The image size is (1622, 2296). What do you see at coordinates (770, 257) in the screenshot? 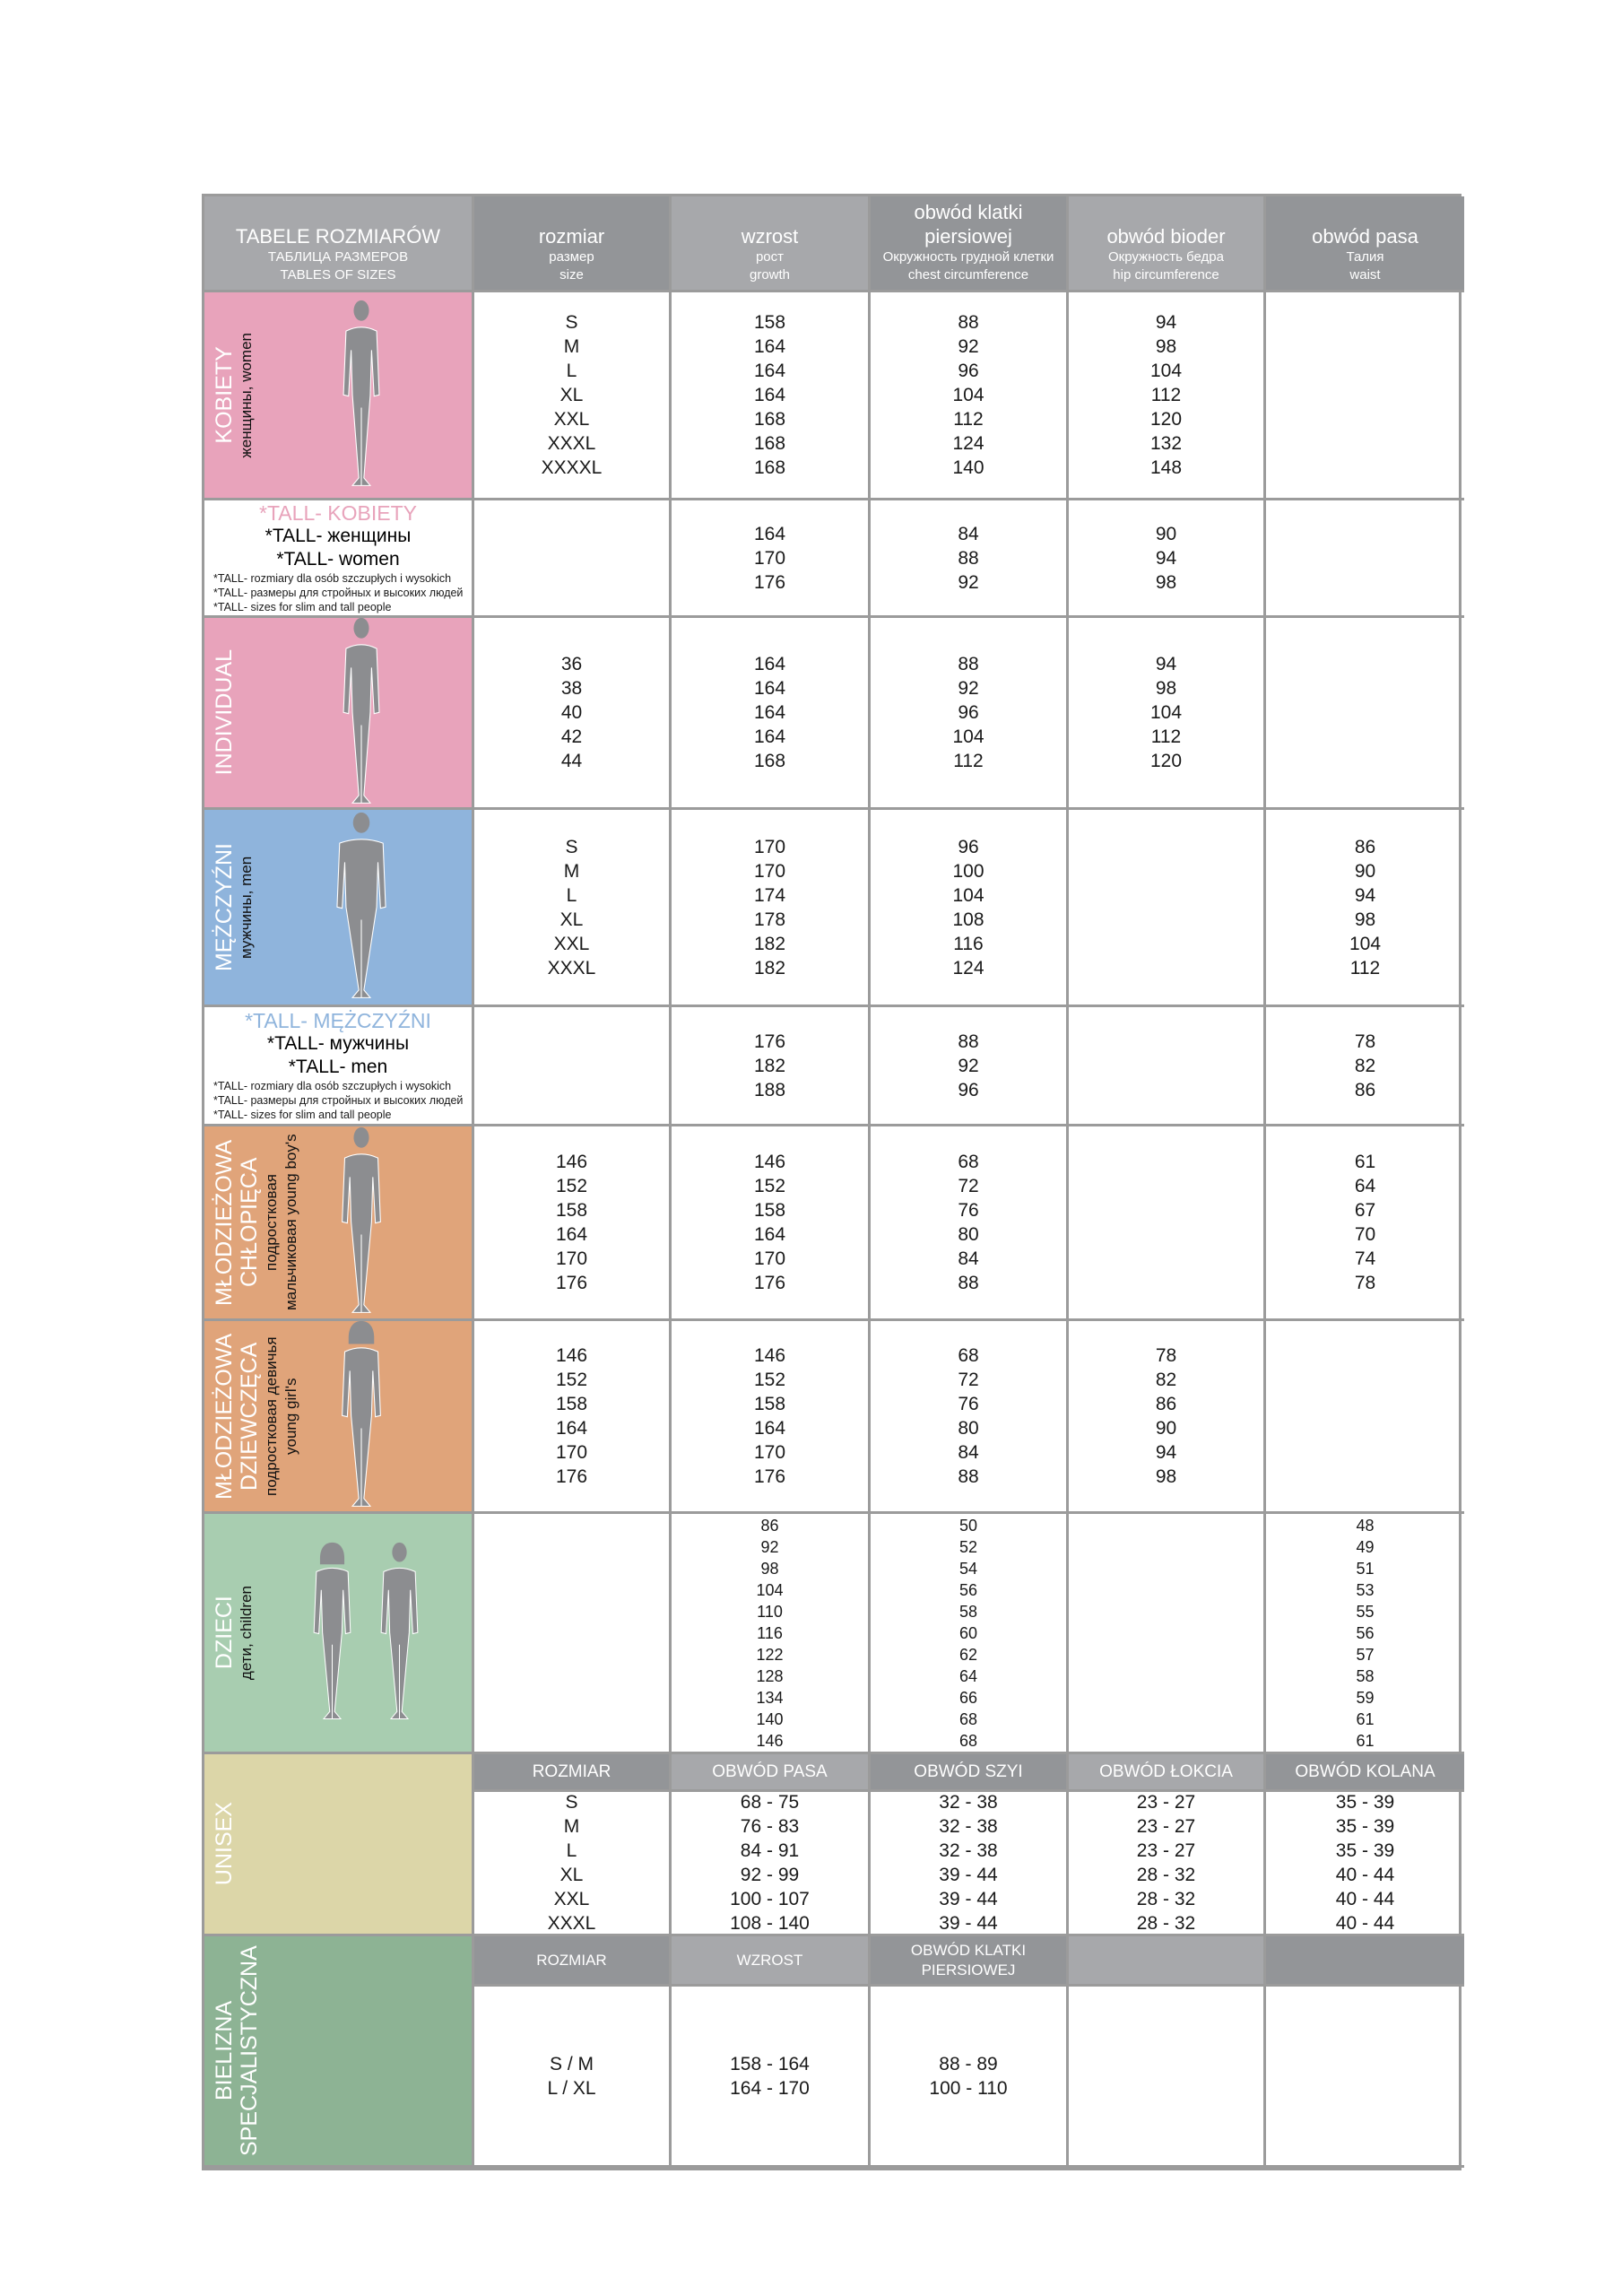
I see `column-header-ru: рост` at bounding box center [770, 257].